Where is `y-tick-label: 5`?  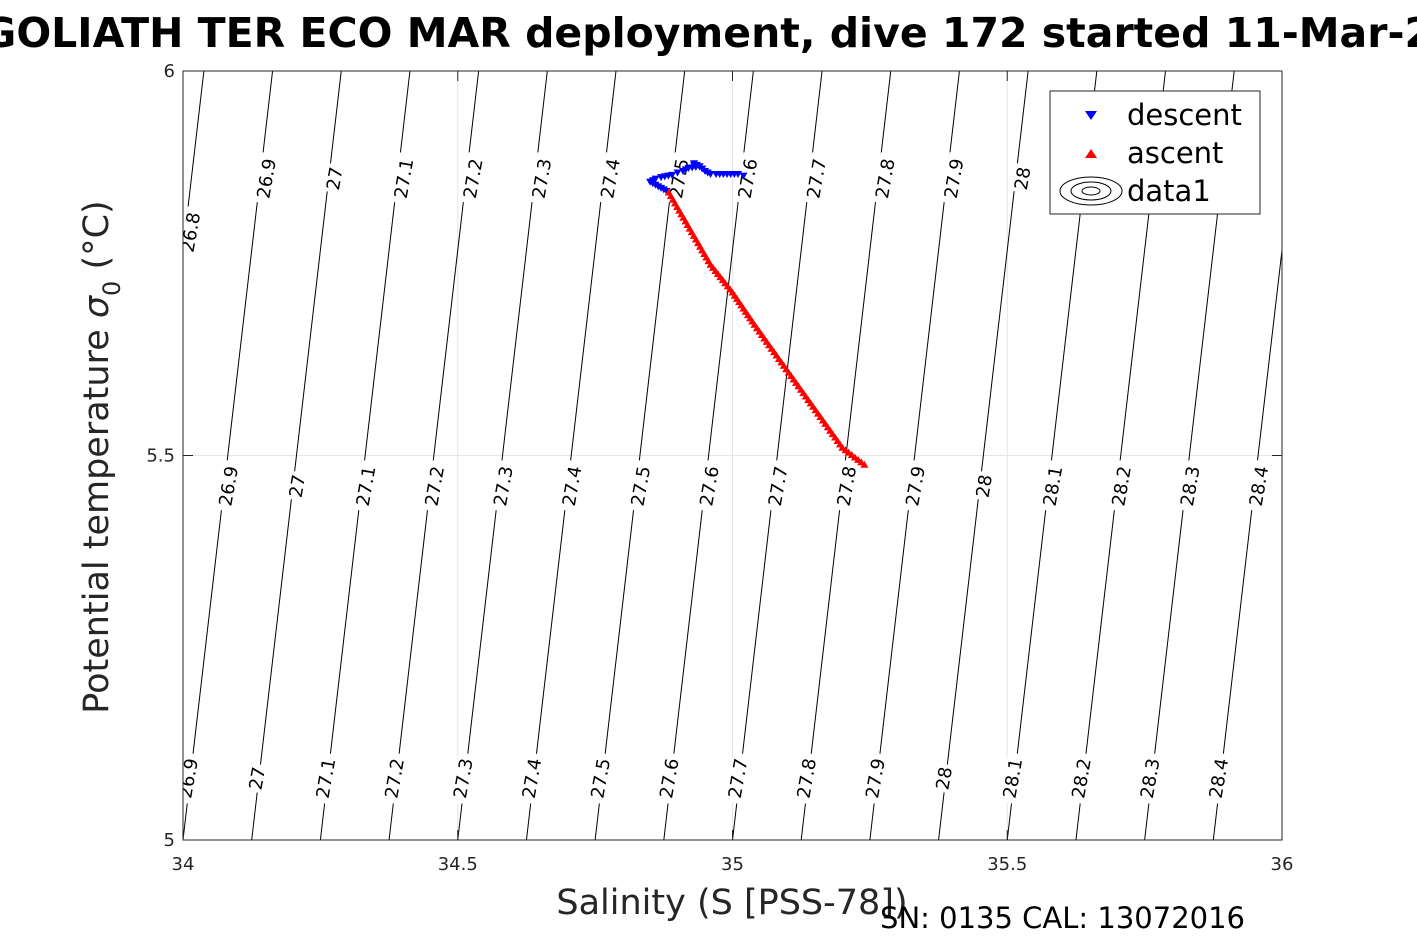 y-tick-label: 5 is located at coordinates (169, 840).